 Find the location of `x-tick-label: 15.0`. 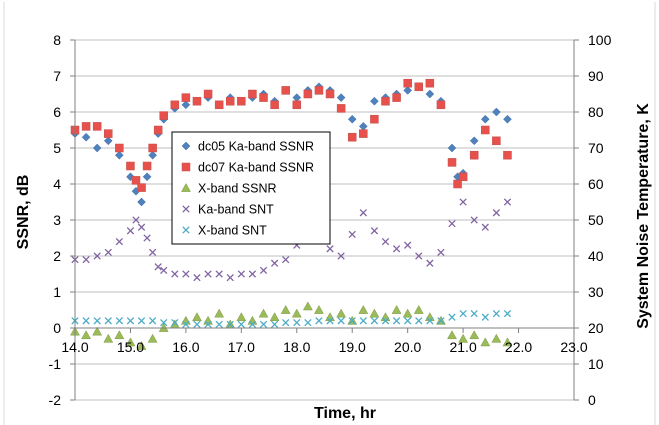

x-tick-label: 15.0 is located at coordinates (130, 347).